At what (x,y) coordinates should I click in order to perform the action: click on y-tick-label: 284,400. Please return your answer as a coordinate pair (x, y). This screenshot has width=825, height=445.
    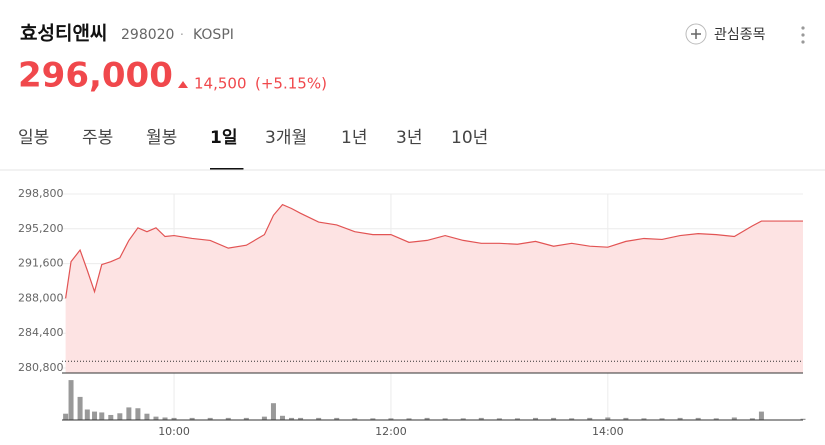
    Looking at the image, I should click on (41, 332).